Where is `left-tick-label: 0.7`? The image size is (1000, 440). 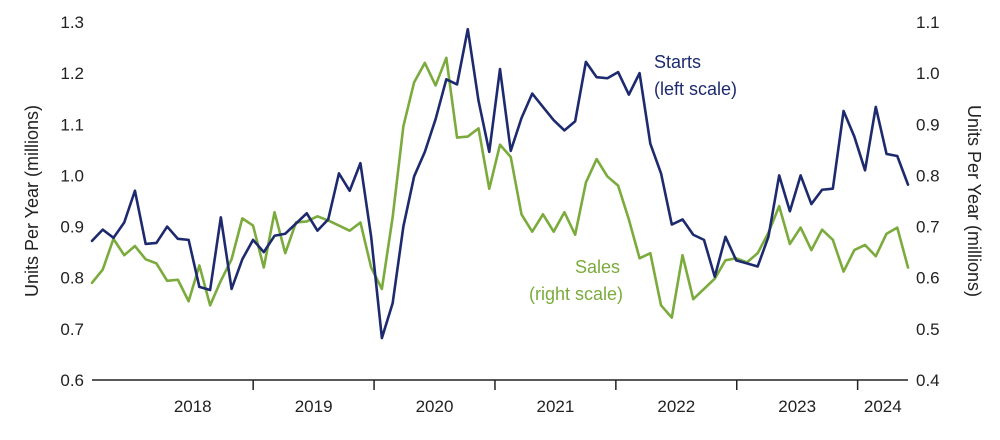 left-tick-label: 0.7 is located at coordinates (72, 329).